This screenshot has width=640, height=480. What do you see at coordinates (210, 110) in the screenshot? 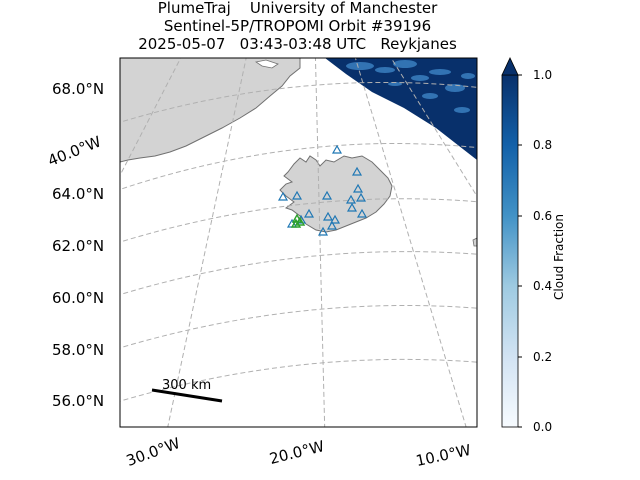
I see `greenland-landmass` at bounding box center [210, 110].